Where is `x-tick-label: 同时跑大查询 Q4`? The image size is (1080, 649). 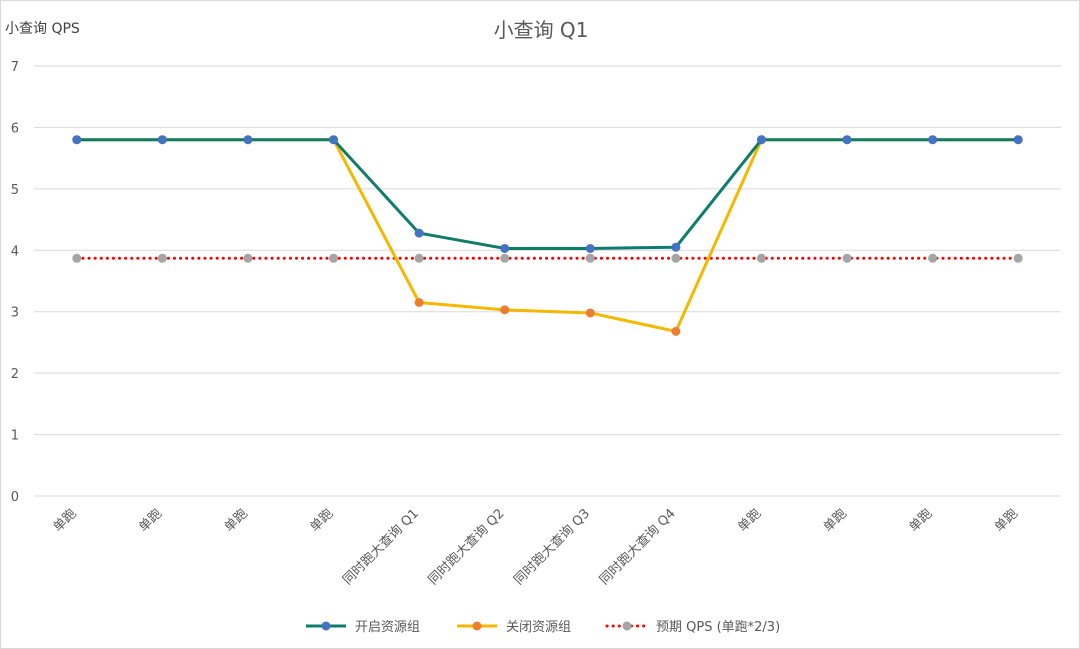 x-tick-label: 同时跑大查询 Q4 is located at coordinates (638, 547).